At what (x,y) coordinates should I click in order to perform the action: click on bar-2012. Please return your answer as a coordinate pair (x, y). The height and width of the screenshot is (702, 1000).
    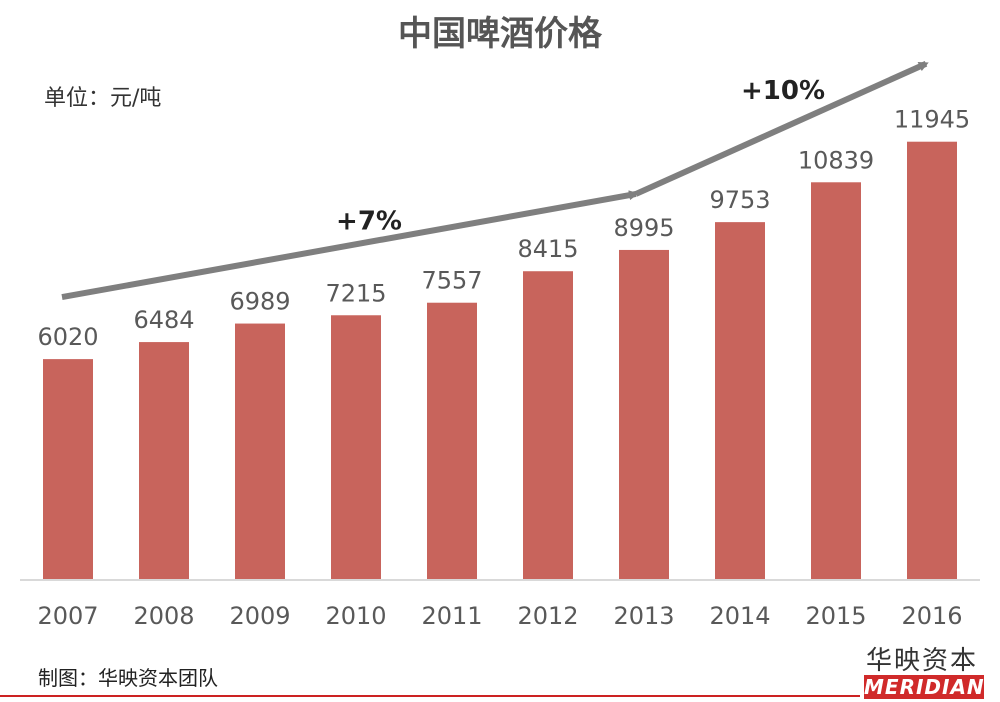
    Looking at the image, I should click on (548, 425).